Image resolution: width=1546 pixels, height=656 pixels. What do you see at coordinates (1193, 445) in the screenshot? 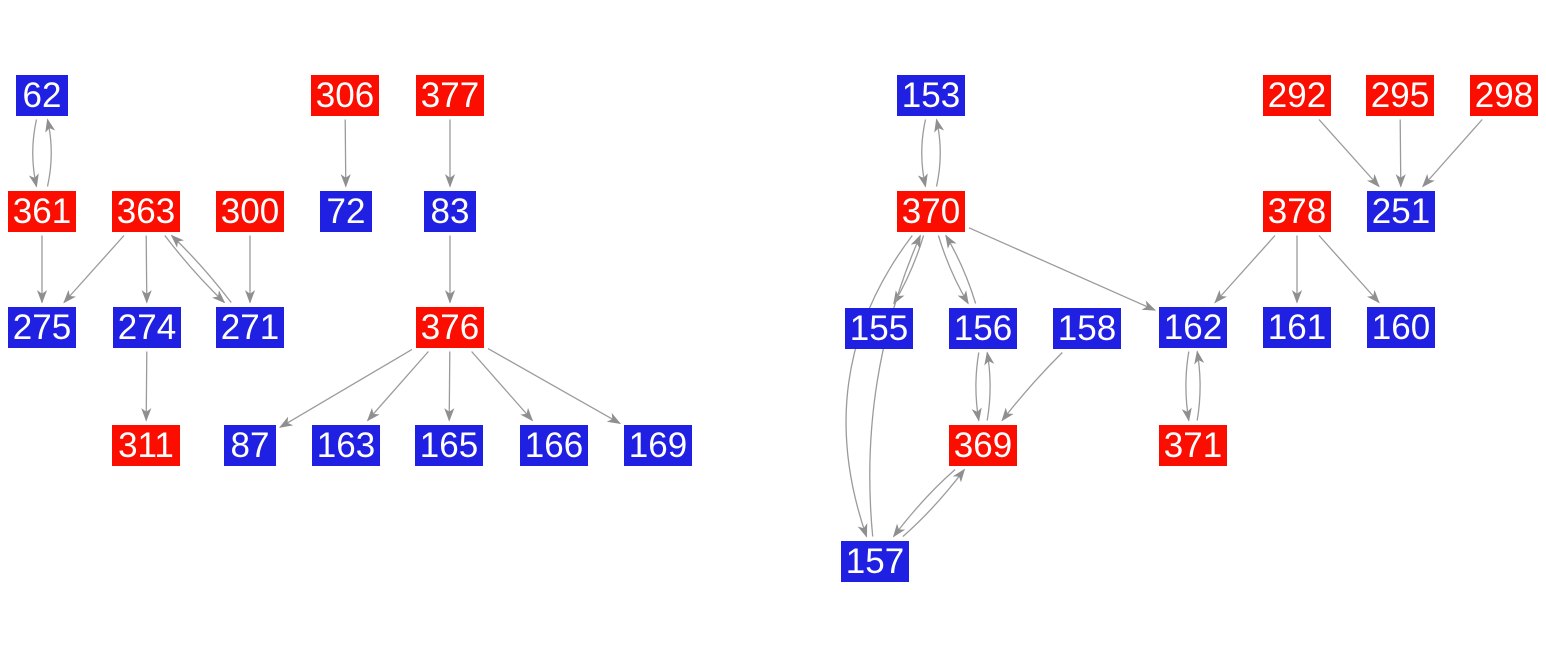
I see `node-371: 371` at bounding box center [1193, 445].